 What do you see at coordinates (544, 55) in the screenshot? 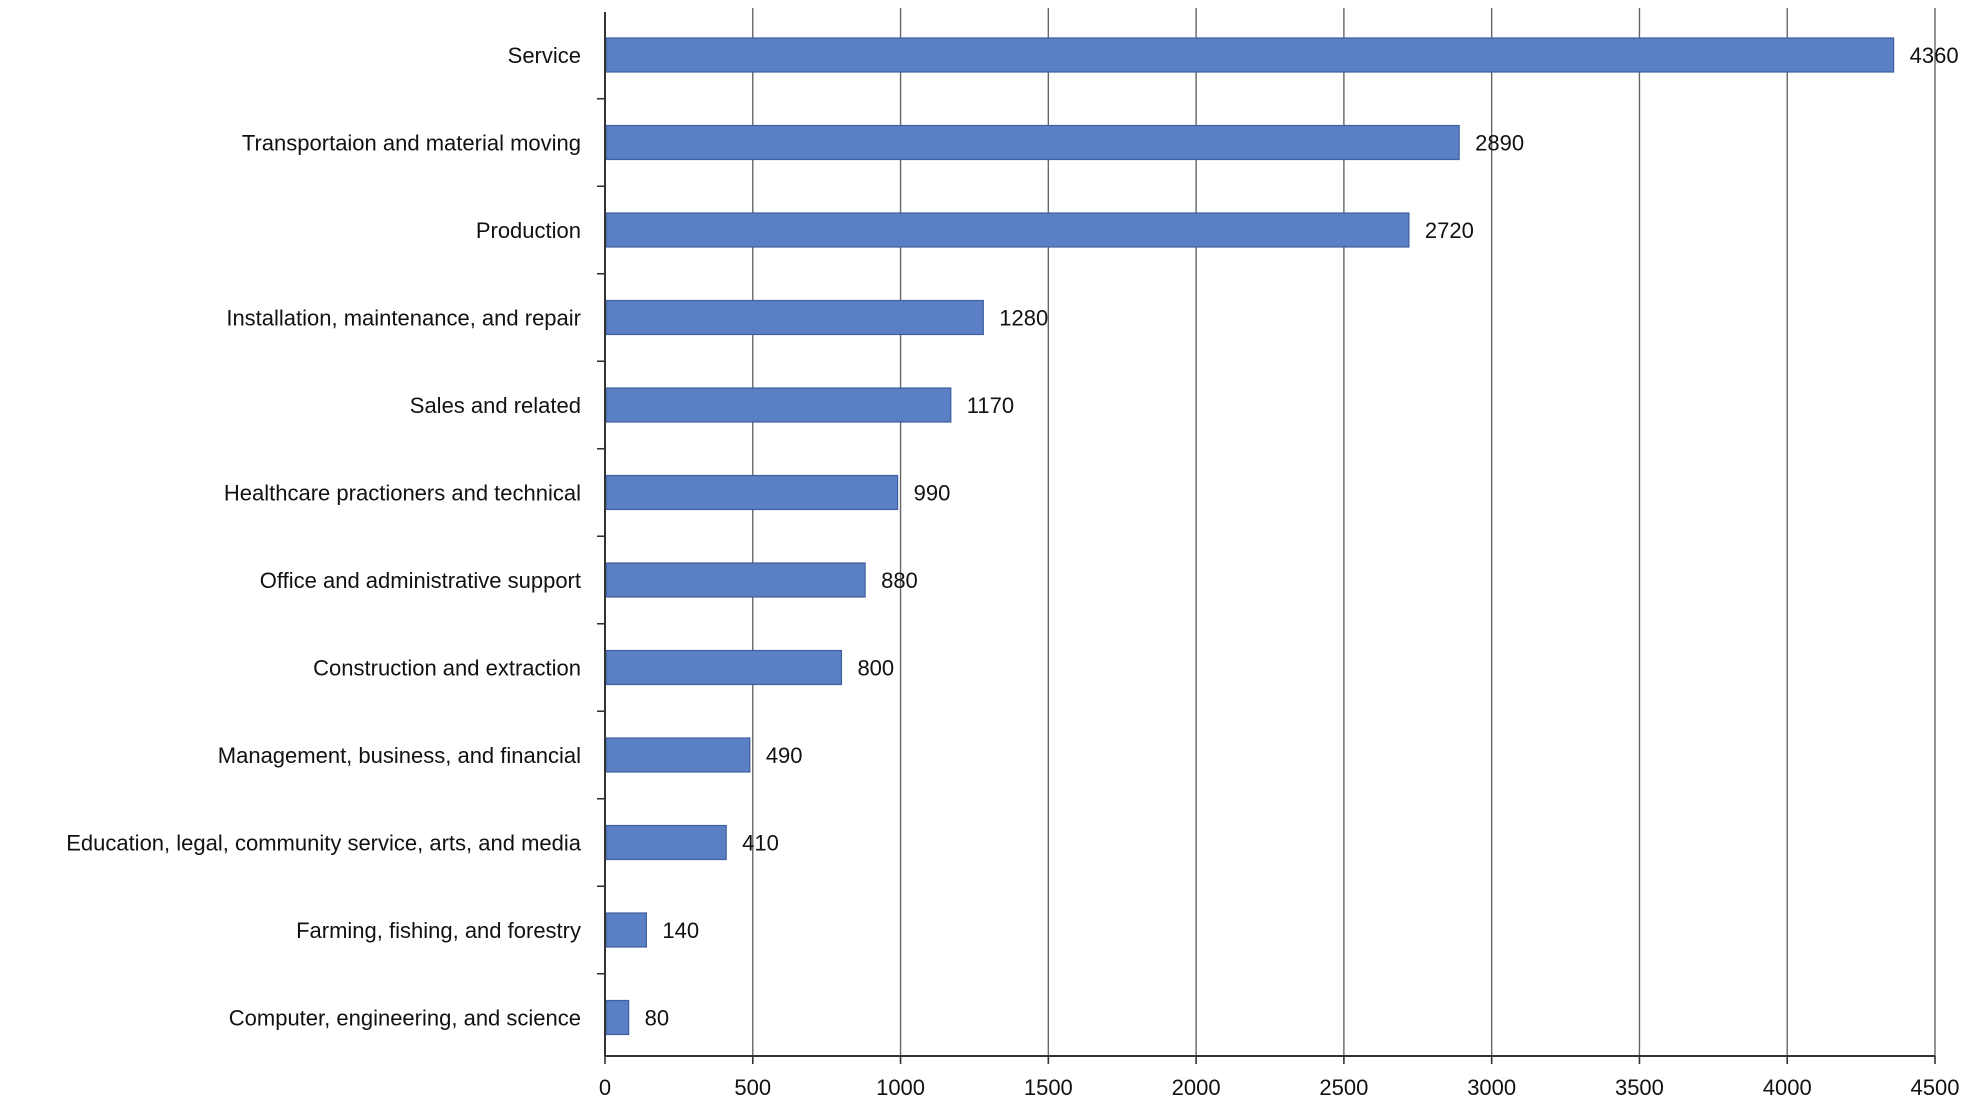
I see `category-label: Service` at bounding box center [544, 55].